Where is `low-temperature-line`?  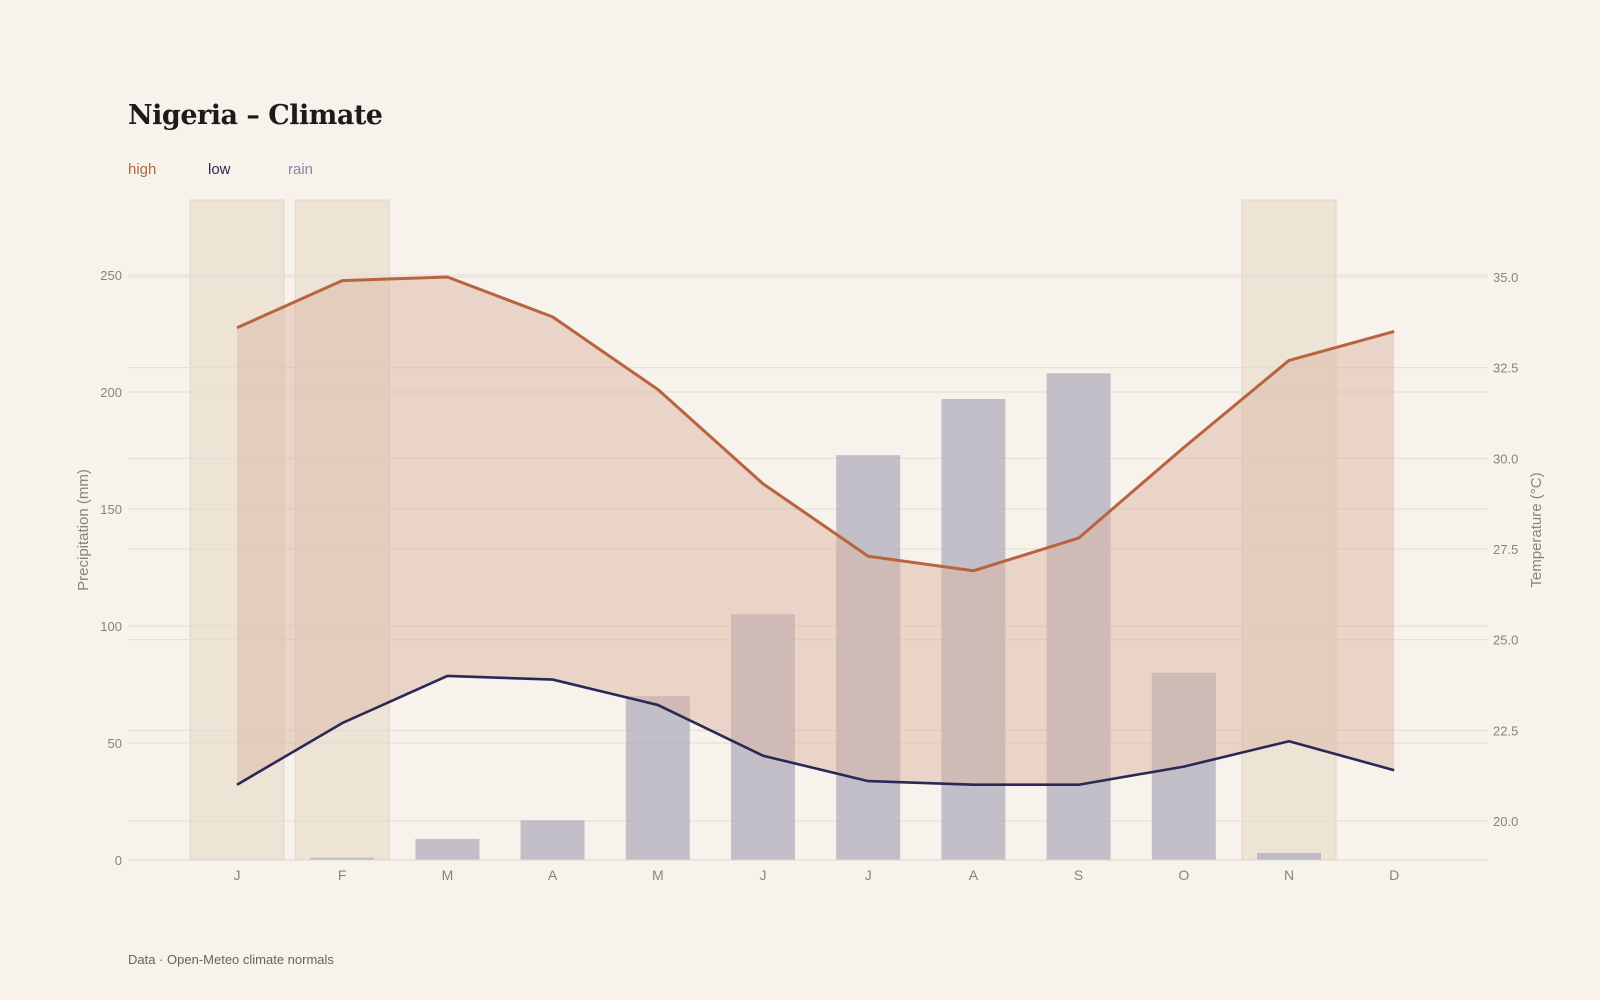
low-temperature-line is located at coordinates (815, 730).